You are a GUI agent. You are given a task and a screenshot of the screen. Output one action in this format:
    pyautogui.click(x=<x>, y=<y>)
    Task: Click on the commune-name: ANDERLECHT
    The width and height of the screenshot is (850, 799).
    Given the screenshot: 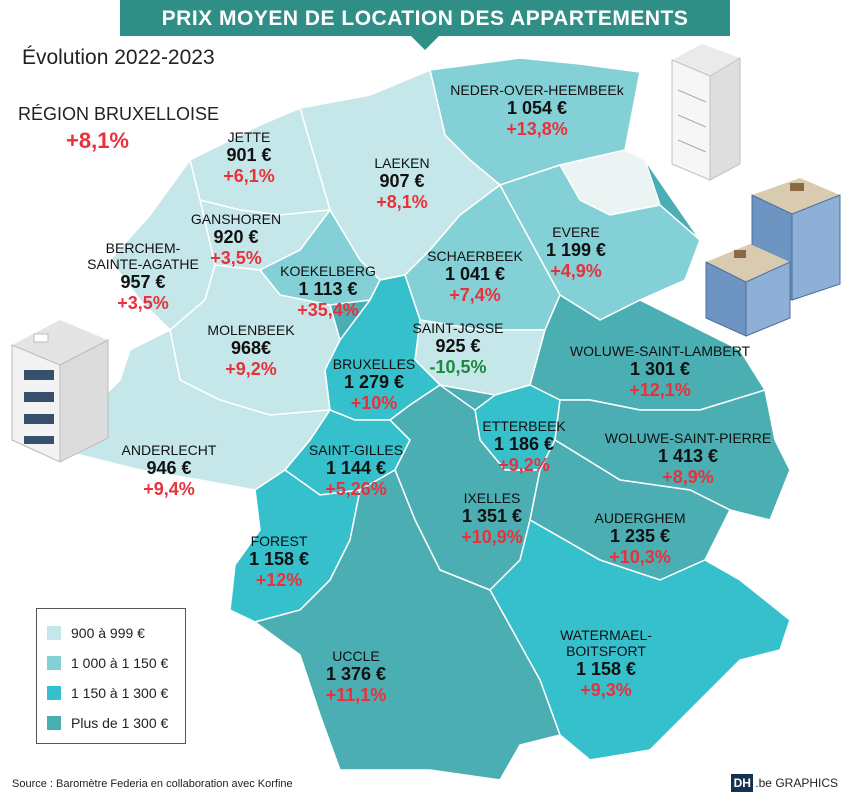 What is the action you would take?
    pyautogui.click(x=169, y=450)
    